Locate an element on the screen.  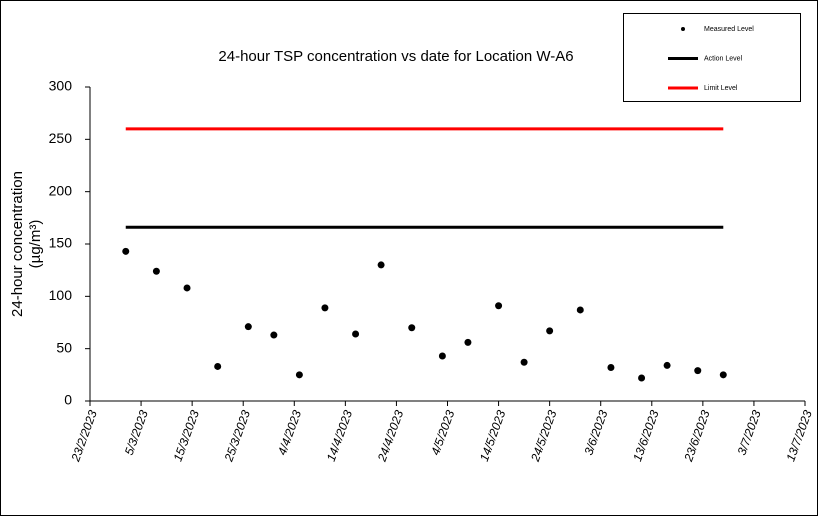
legend-label: Limit Level is located at coordinates (721, 88).